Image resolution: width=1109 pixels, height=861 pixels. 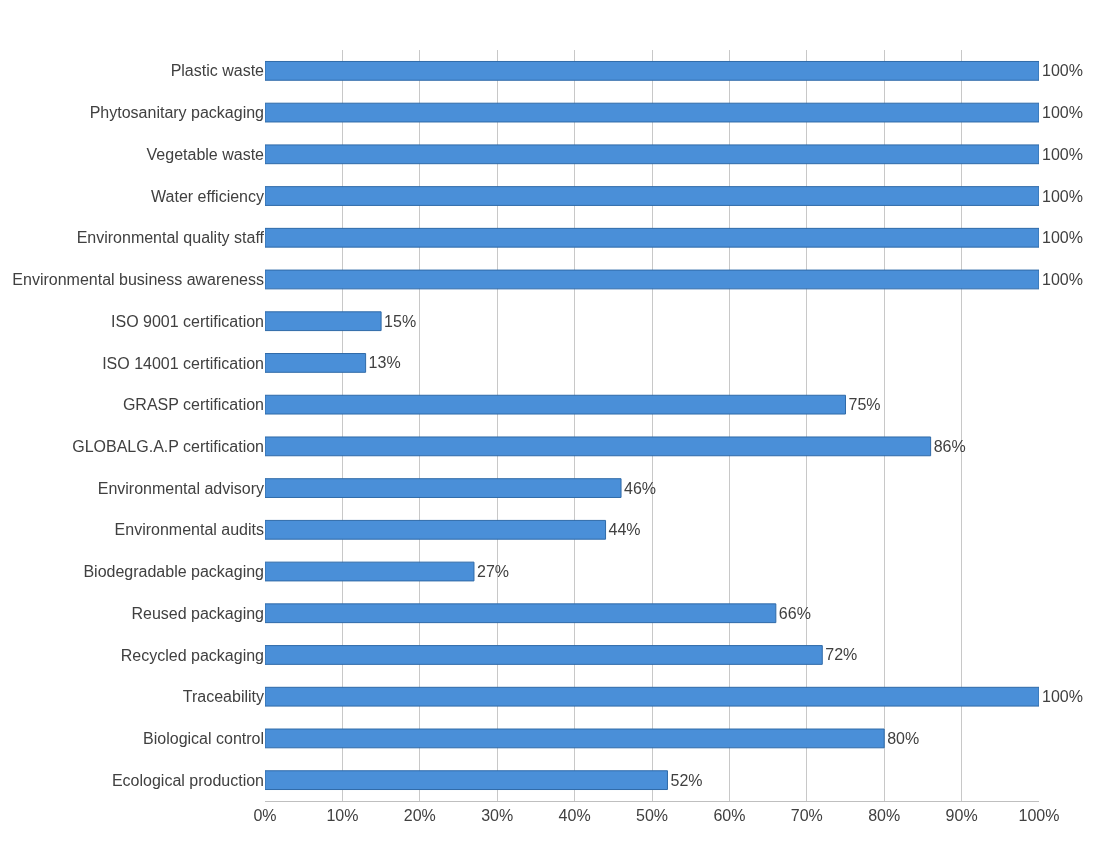 I want to click on x-tick-label: 80%, so click(x=884, y=816).